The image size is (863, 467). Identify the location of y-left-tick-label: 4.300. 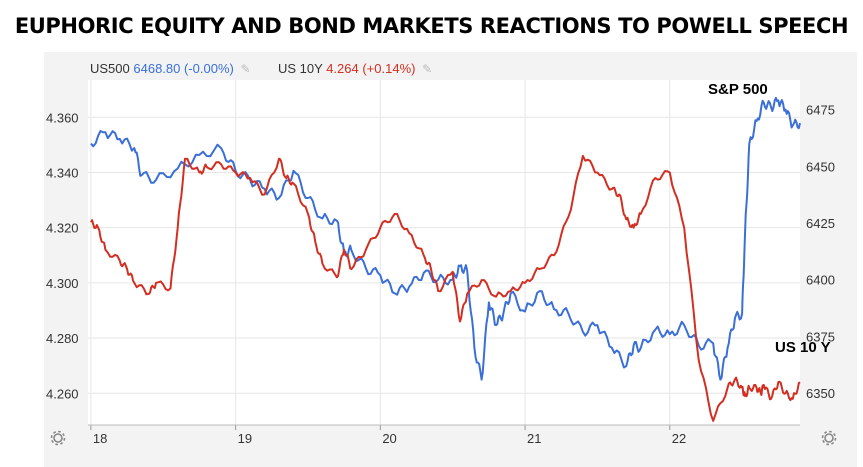
(62, 283).